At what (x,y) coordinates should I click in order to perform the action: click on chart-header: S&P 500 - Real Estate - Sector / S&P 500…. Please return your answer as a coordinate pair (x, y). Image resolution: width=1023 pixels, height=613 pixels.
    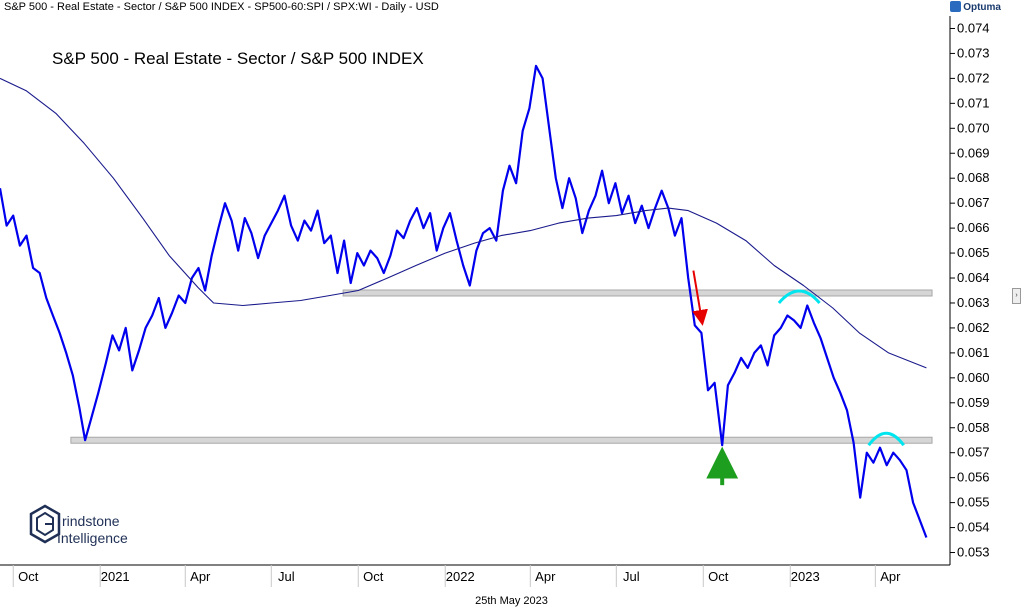
    Looking at the image, I should click on (511, 8).